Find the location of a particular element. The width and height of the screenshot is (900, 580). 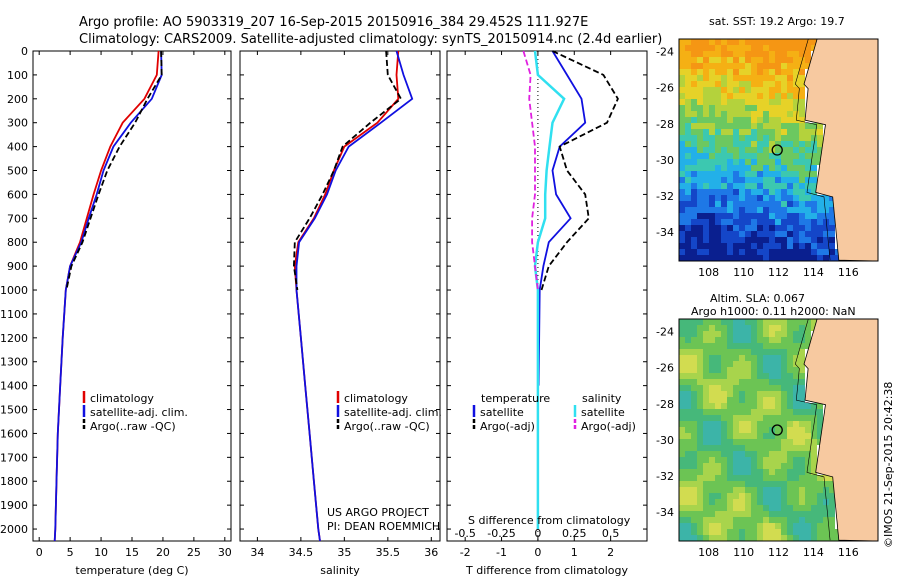

temperature-difference-line is located at coordinates (562, 218).